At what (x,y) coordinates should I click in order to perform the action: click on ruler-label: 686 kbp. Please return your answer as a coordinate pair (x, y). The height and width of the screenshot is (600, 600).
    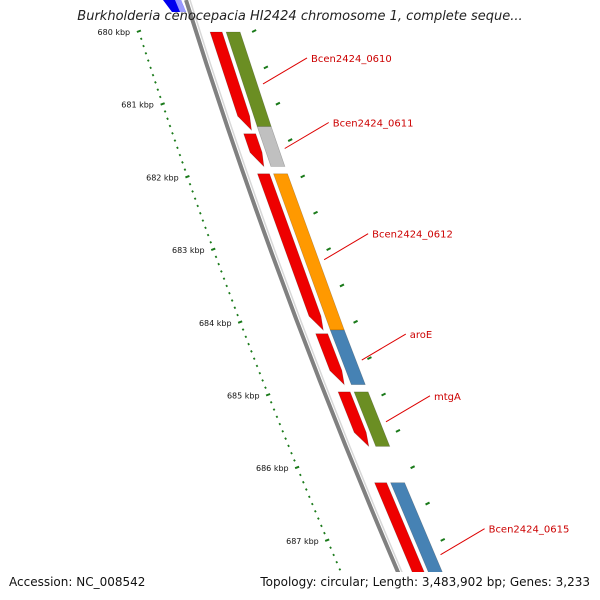
    Looking at the image, I should click on (272, 468).